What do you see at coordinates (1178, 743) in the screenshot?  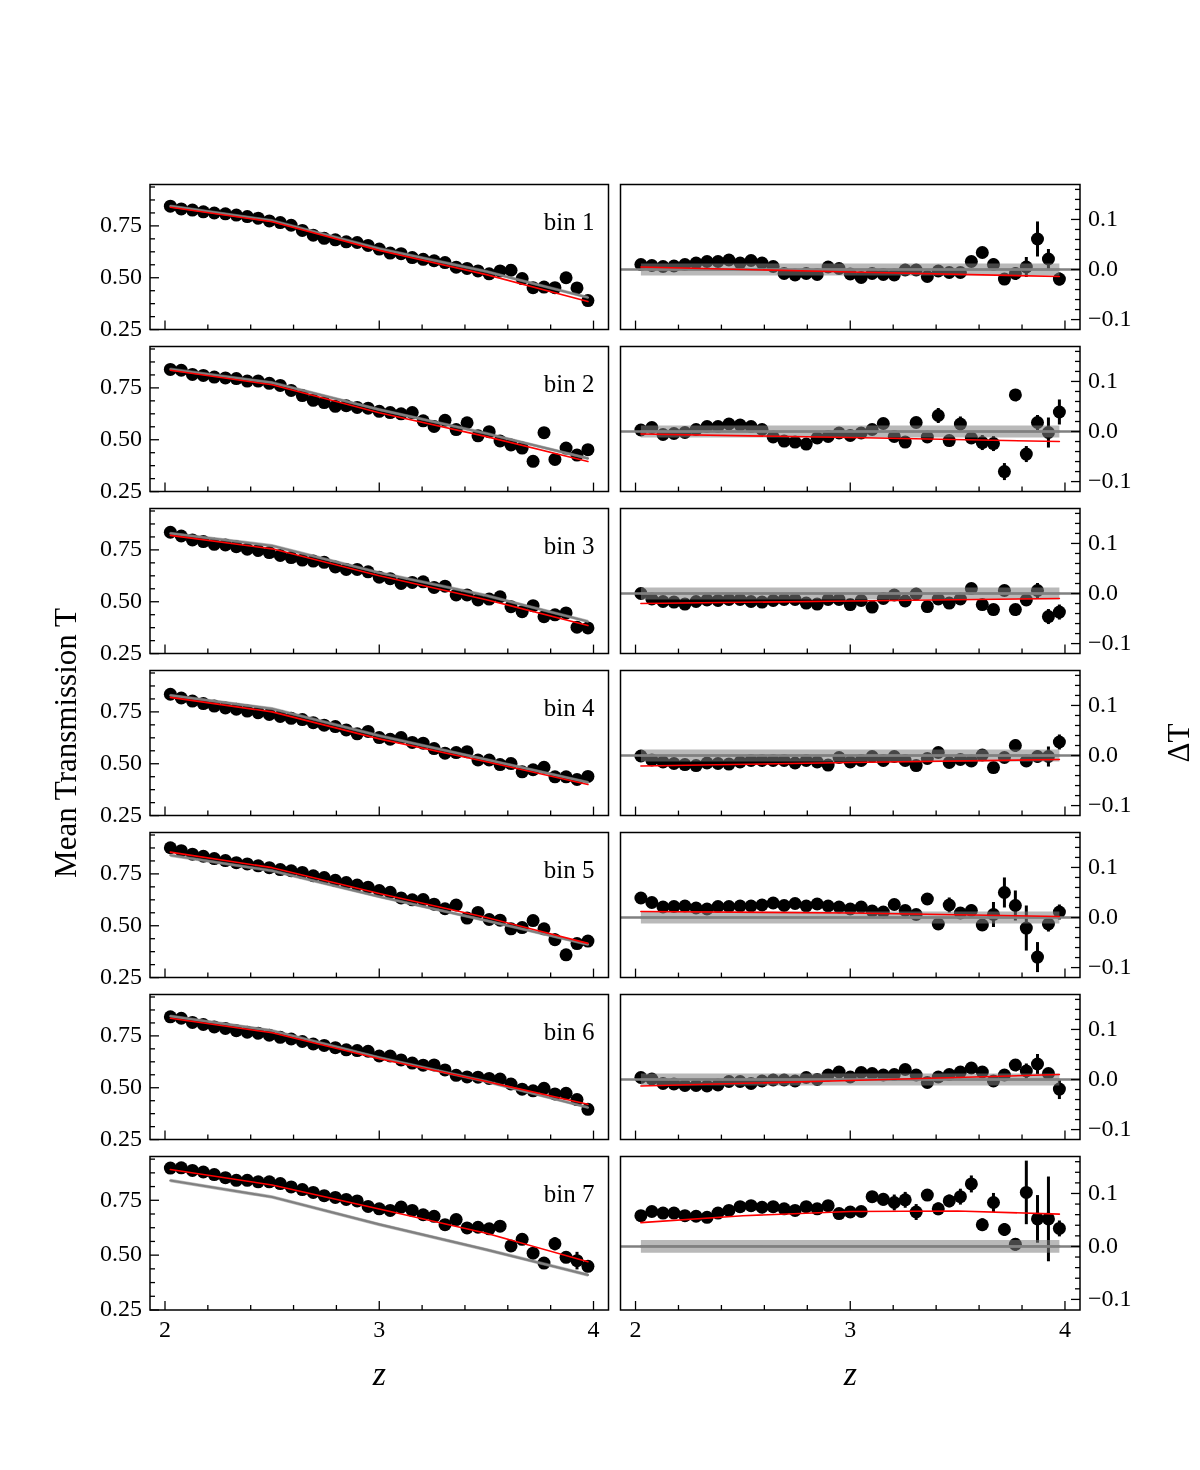 I see `y-axis-title: ΔT` at bounding box center [1178, 743].